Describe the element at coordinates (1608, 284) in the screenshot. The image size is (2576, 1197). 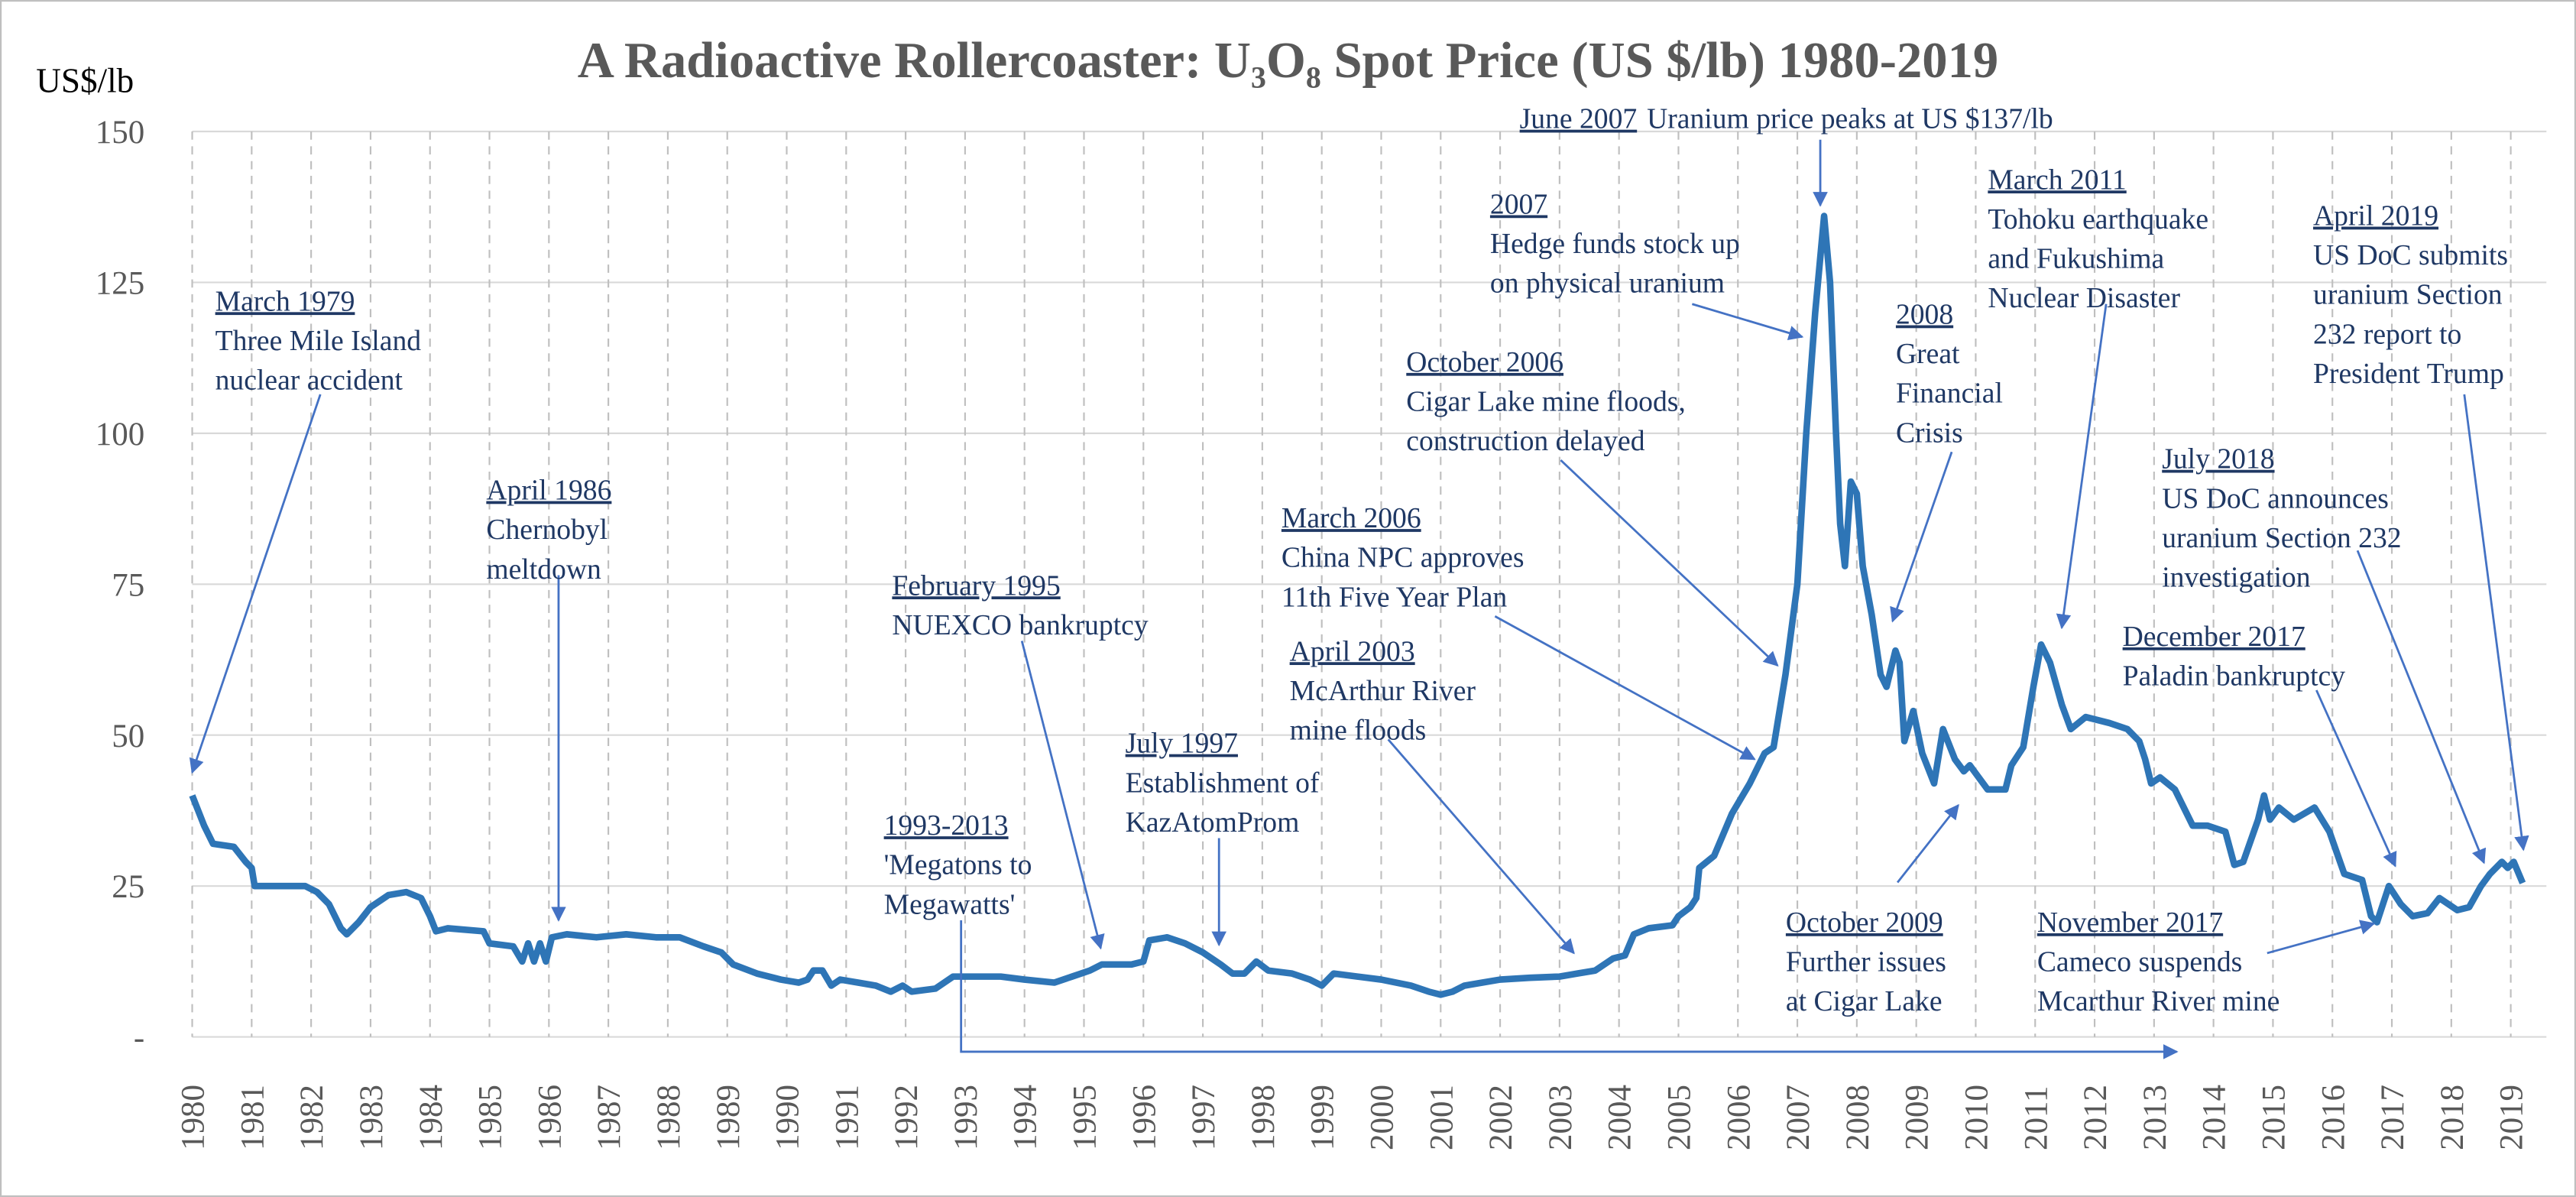
I see `annotation-text: on physical uranium` at that location.